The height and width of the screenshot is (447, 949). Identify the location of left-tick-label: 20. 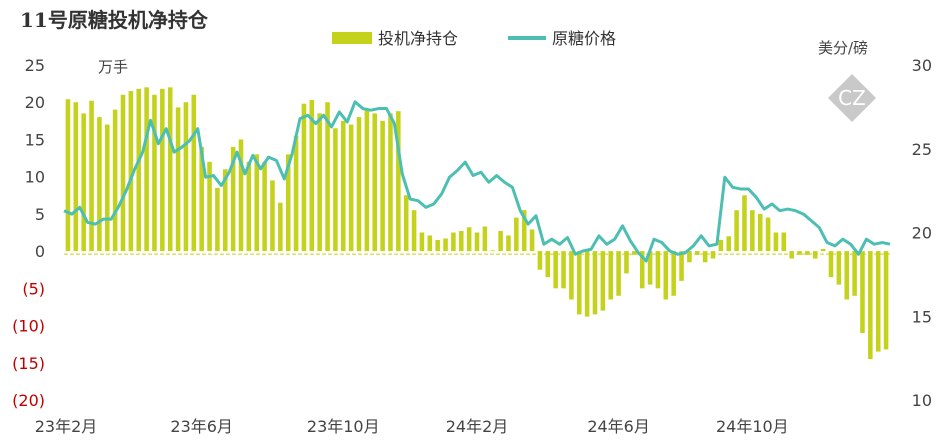
(35, 102).